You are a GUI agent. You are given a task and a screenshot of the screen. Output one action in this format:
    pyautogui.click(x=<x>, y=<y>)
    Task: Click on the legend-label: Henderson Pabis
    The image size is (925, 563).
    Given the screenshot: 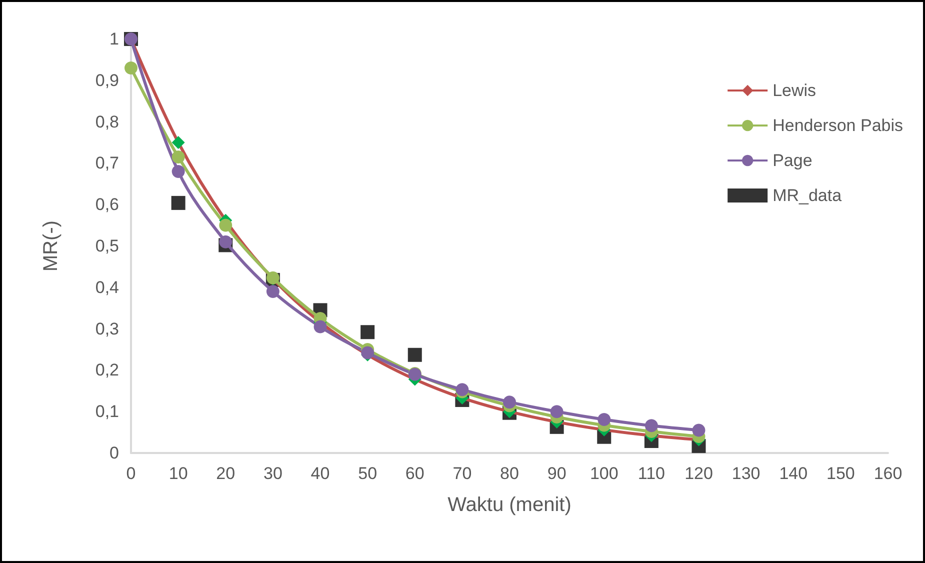 What is the action you would take?
    pyautogui.click(x=838, y=125)
    